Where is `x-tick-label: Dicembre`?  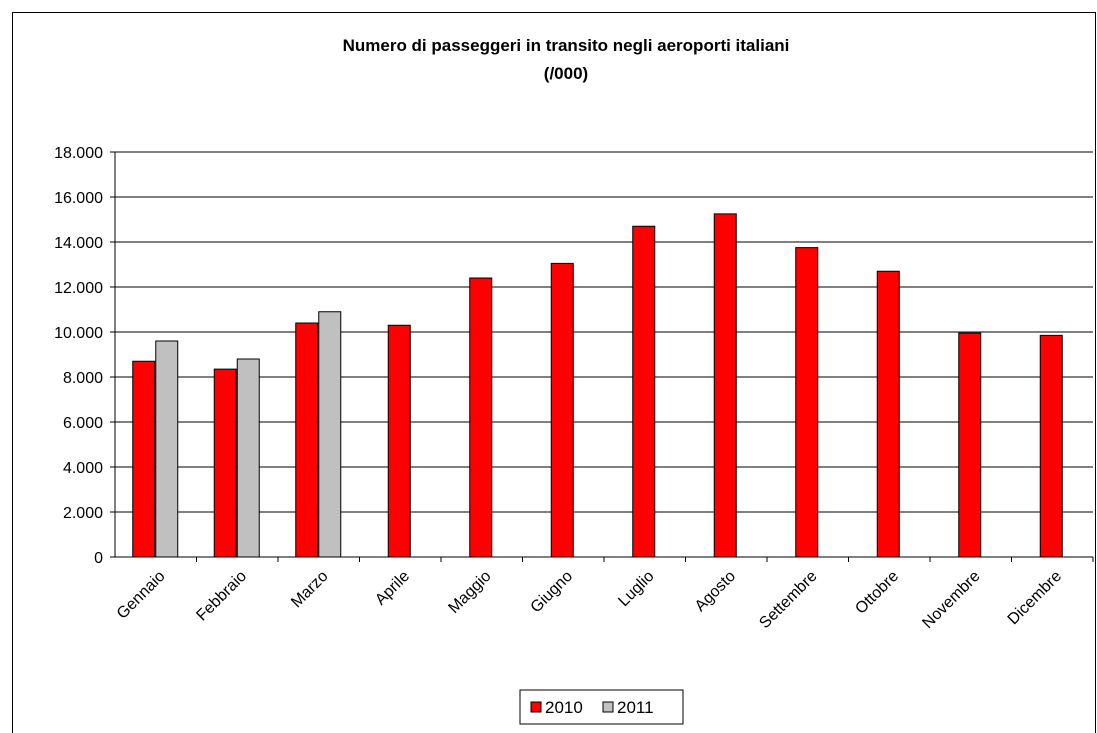 x-tick-label: Dicembre is located at coordinates (1035, 598).